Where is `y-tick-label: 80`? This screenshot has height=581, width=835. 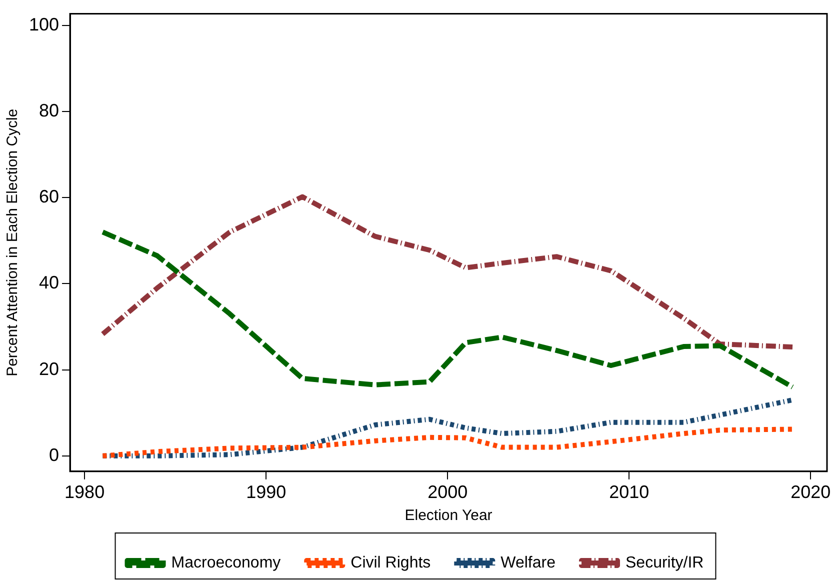 y-tick-label: 80 is located at coordinates (49, 110).